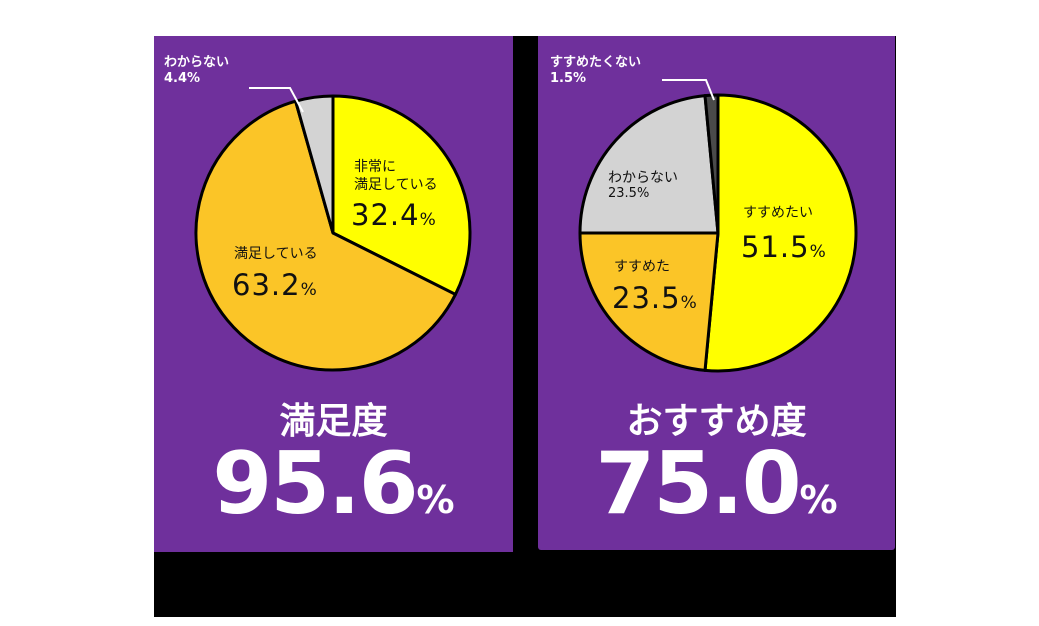 This screenshot has height=626, width=1039. I want to click on satisfaction-title: 満足度, so click(333, 421).